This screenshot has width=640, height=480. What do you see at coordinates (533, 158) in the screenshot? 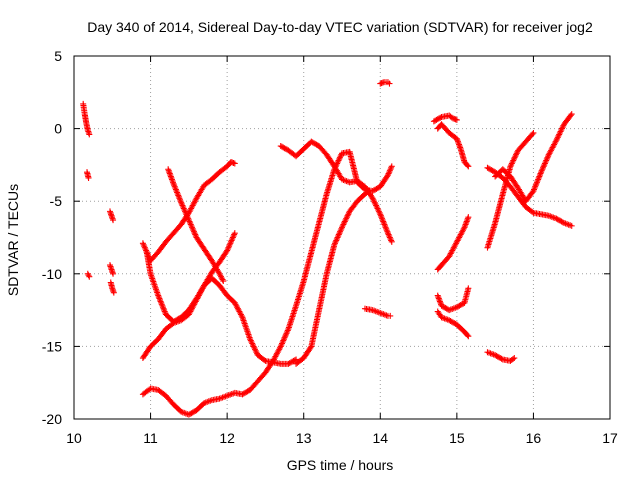
I see `series-r` at bounding box center [533, 158].